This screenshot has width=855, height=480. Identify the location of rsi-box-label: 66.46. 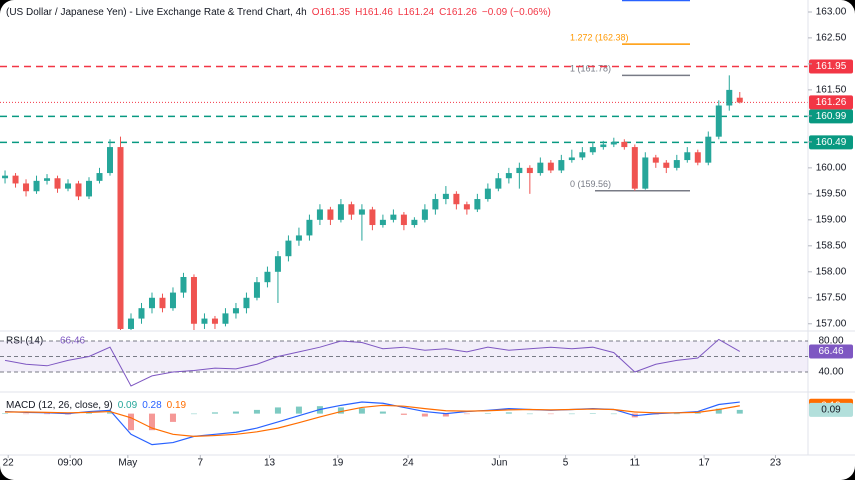
(830, 351).